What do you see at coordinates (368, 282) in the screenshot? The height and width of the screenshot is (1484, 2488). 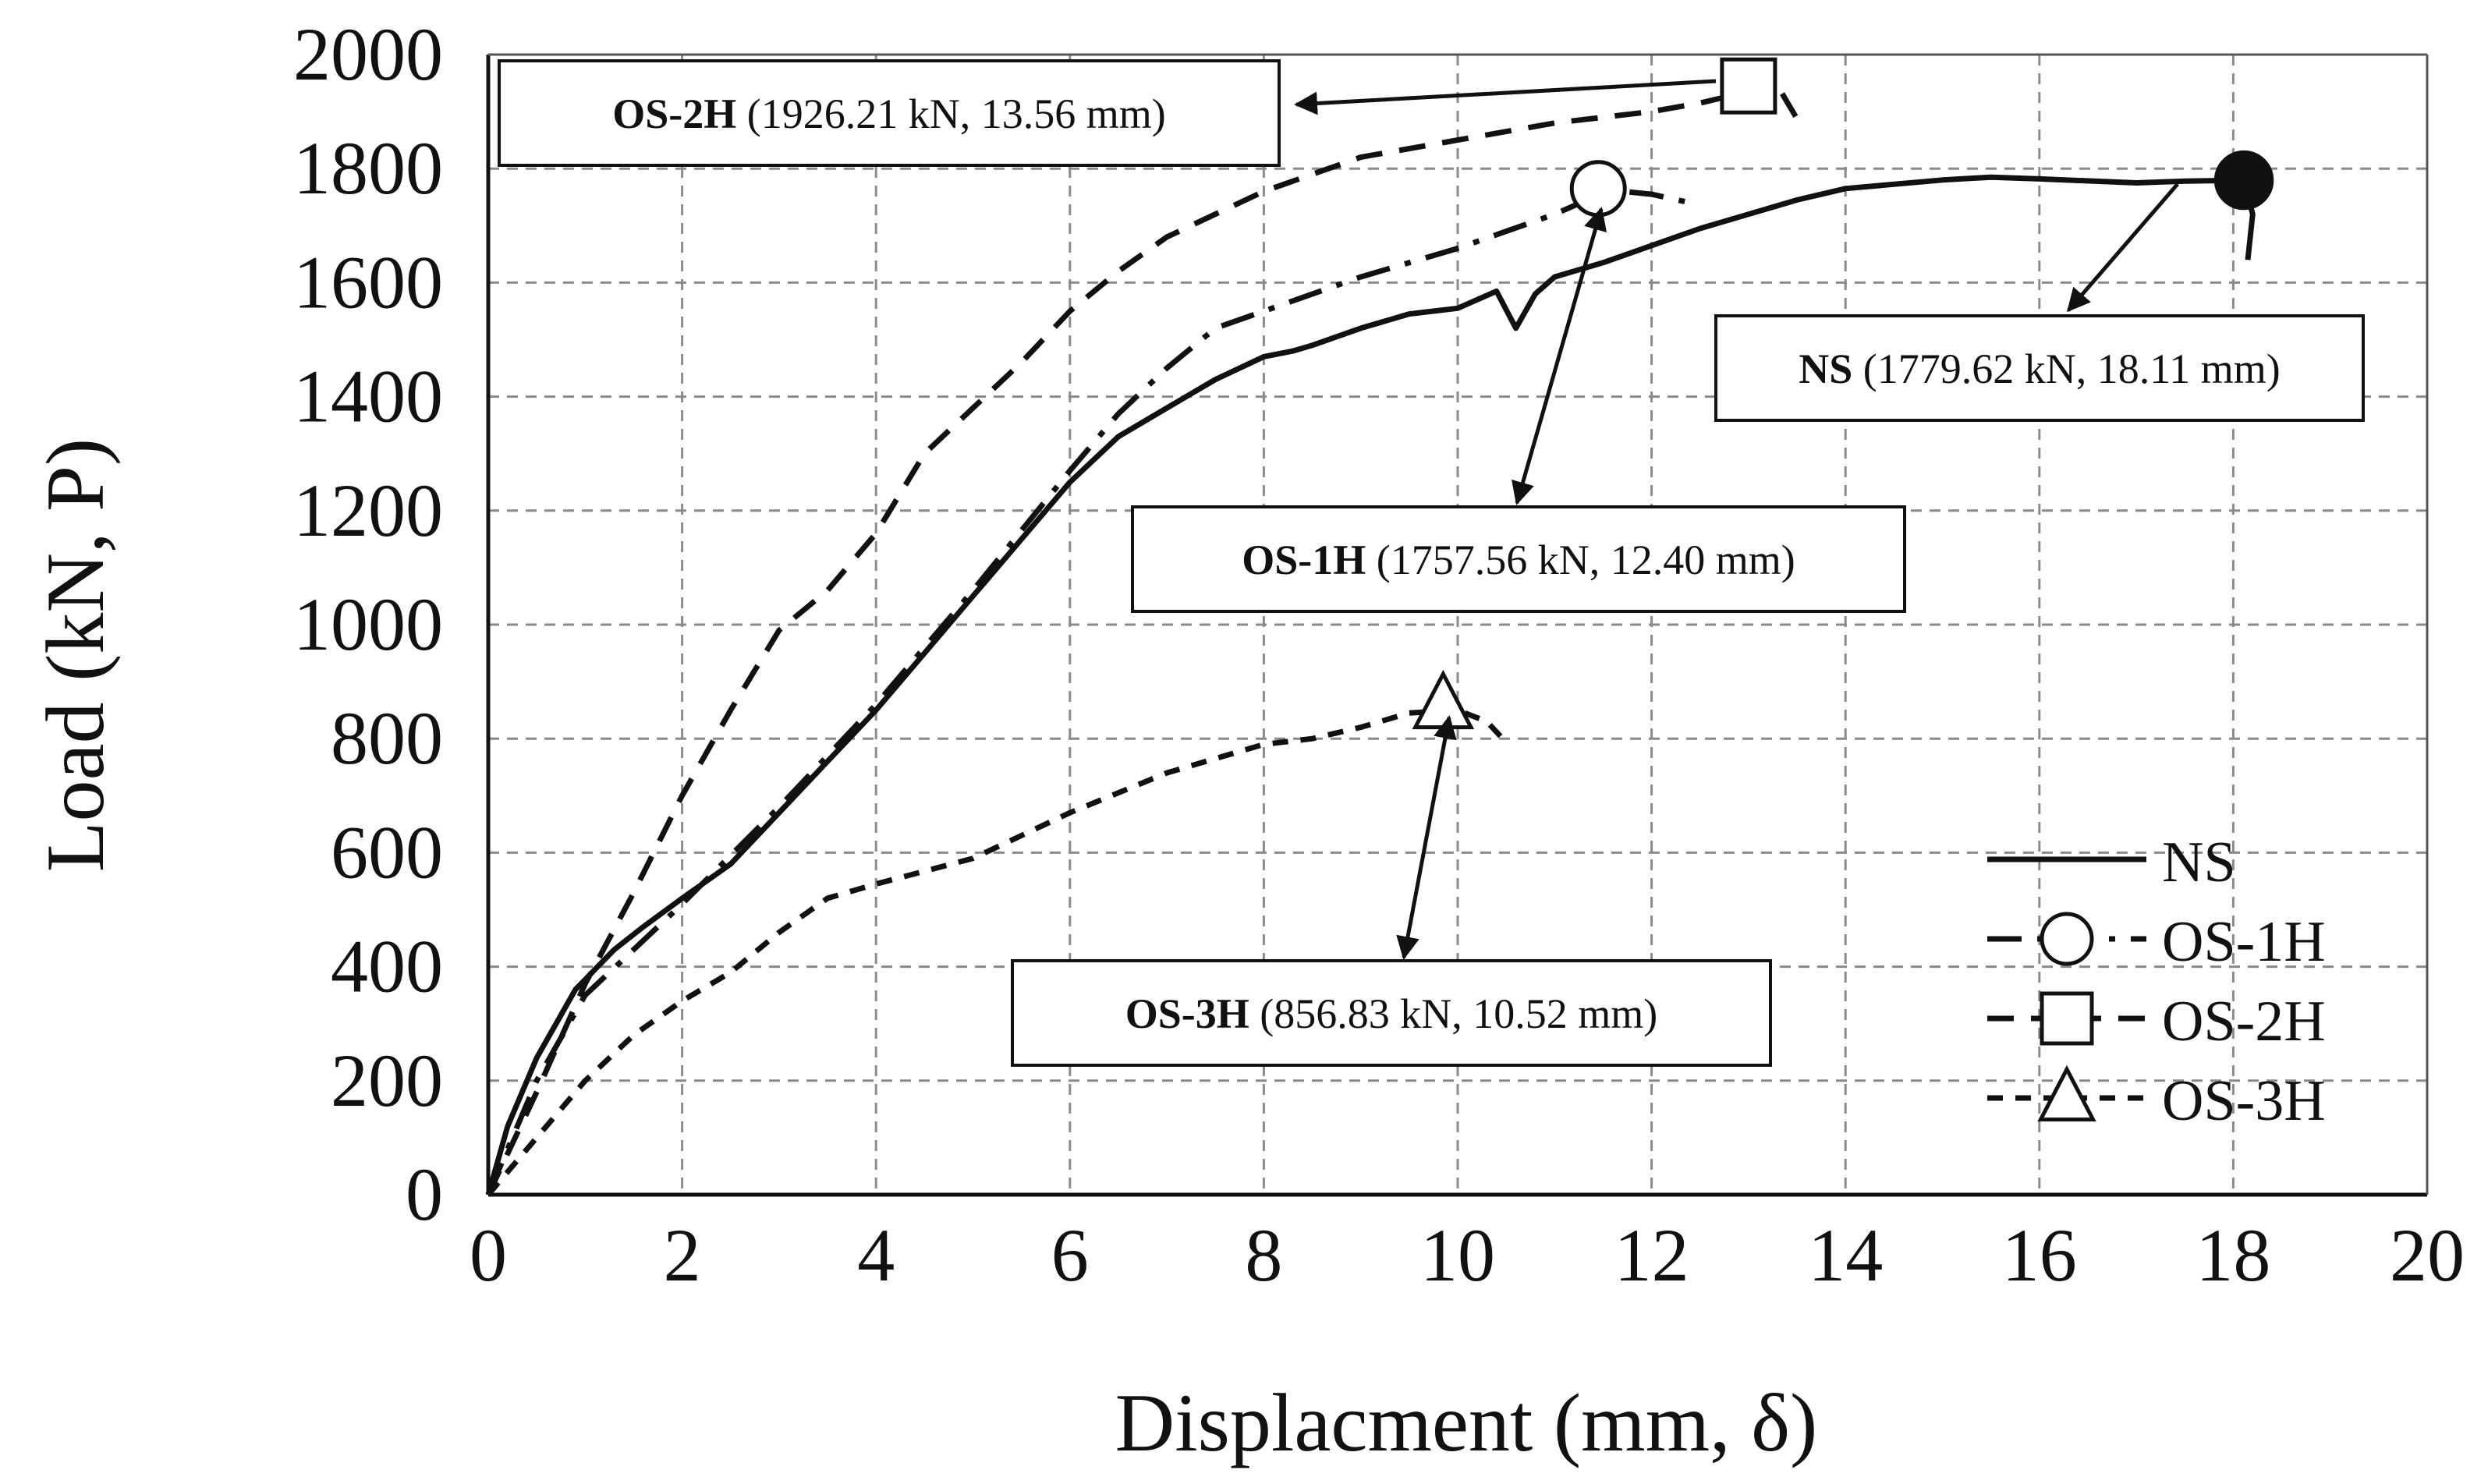 I see `y-tick-label: 1600` at bounding box center [368, 282].